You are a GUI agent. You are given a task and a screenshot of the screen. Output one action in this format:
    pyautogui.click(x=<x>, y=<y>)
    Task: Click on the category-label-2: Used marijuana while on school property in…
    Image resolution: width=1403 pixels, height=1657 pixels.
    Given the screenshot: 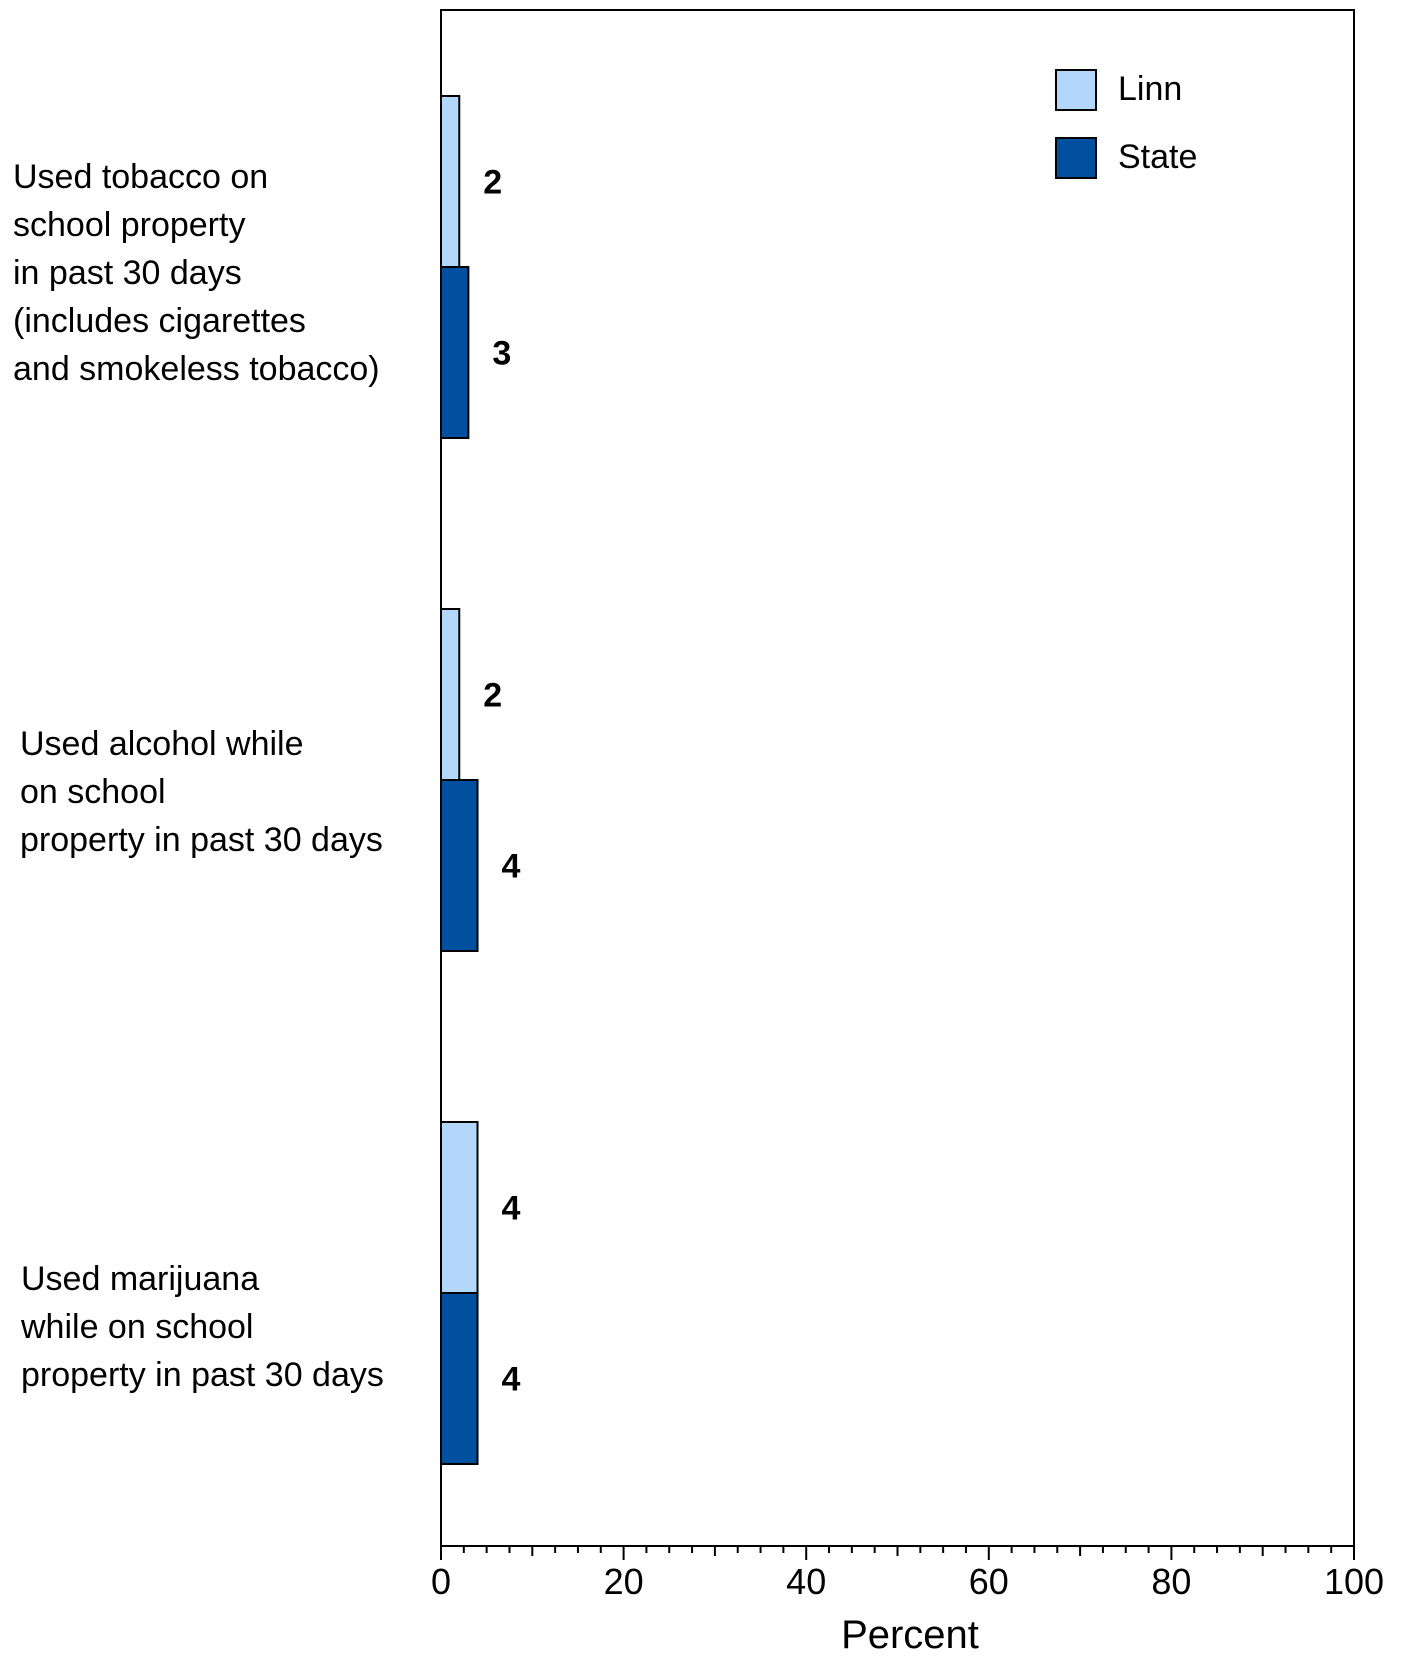 What is the action you would take?
    pyautogui.click(x=202, y=1327)
    